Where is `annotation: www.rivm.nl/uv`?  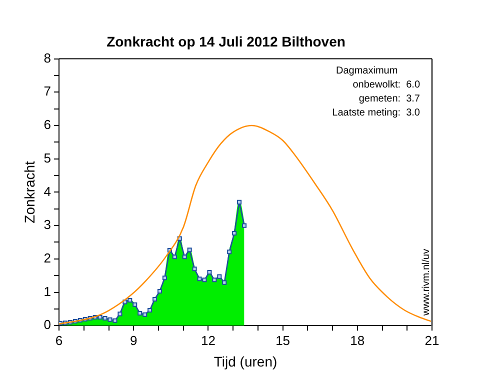
annotation: www.rivm.nl/uv is located at coordinates (426, 282).